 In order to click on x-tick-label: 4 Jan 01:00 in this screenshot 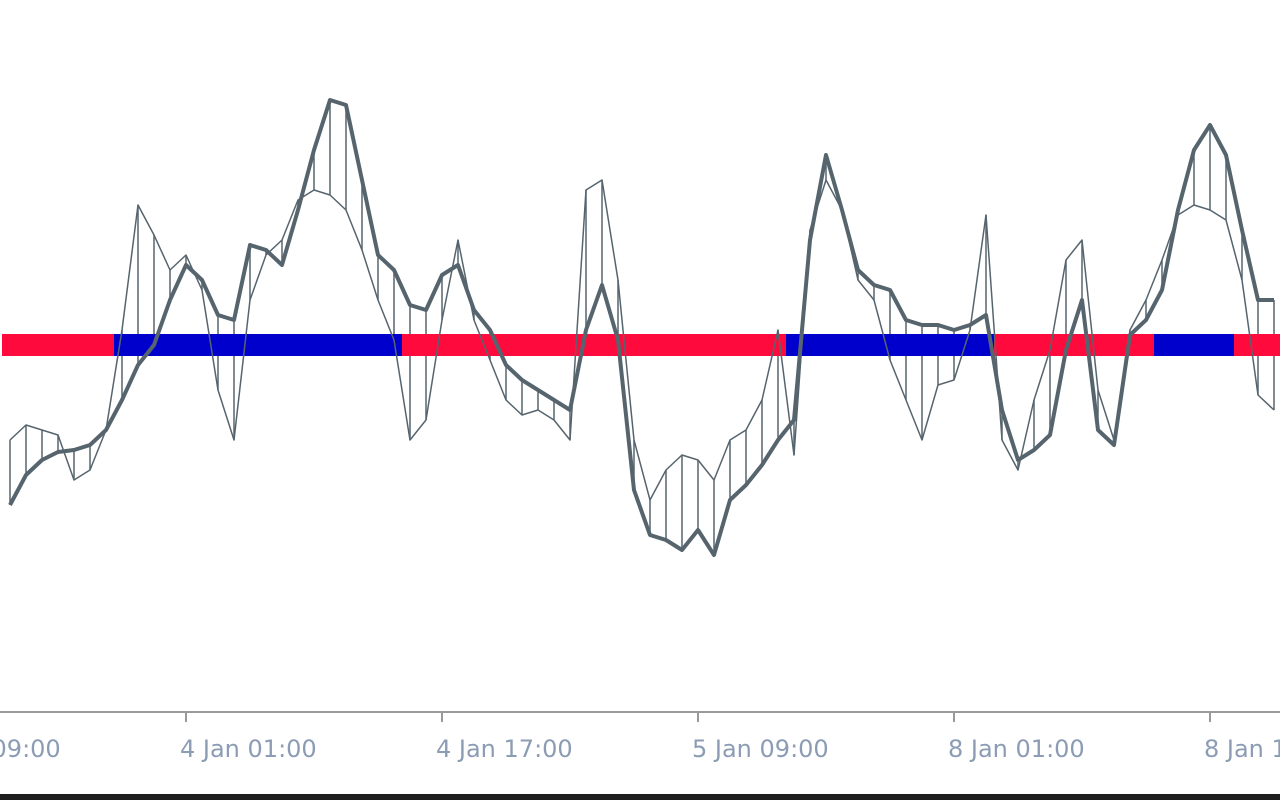, I will do `click(248, 749)`.